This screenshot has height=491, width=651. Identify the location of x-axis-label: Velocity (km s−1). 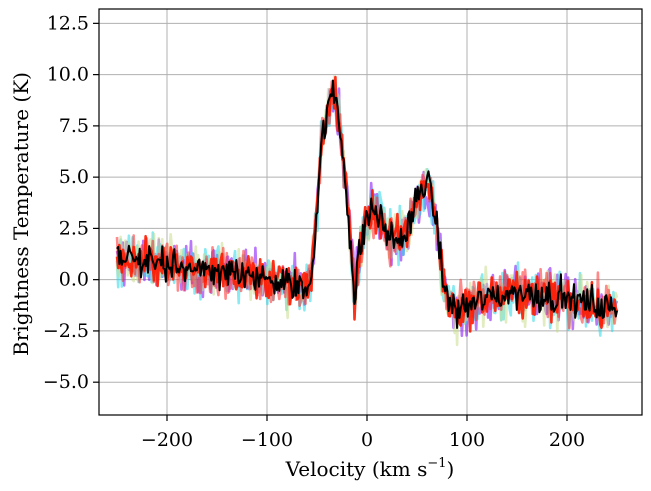
(370, 468).